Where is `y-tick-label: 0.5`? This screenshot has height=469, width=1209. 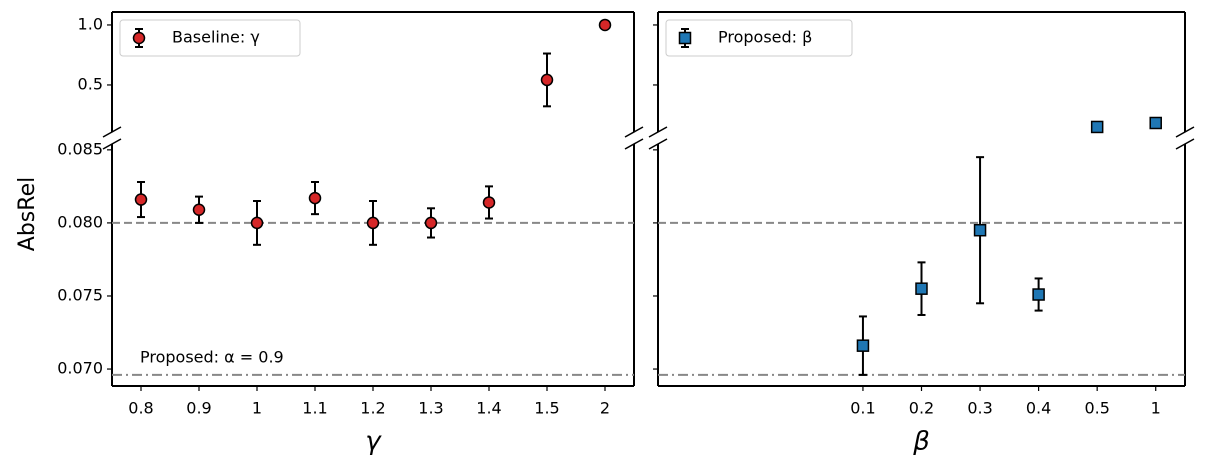 y-tick-label: 0.5 is located at coordinates (90, 83).